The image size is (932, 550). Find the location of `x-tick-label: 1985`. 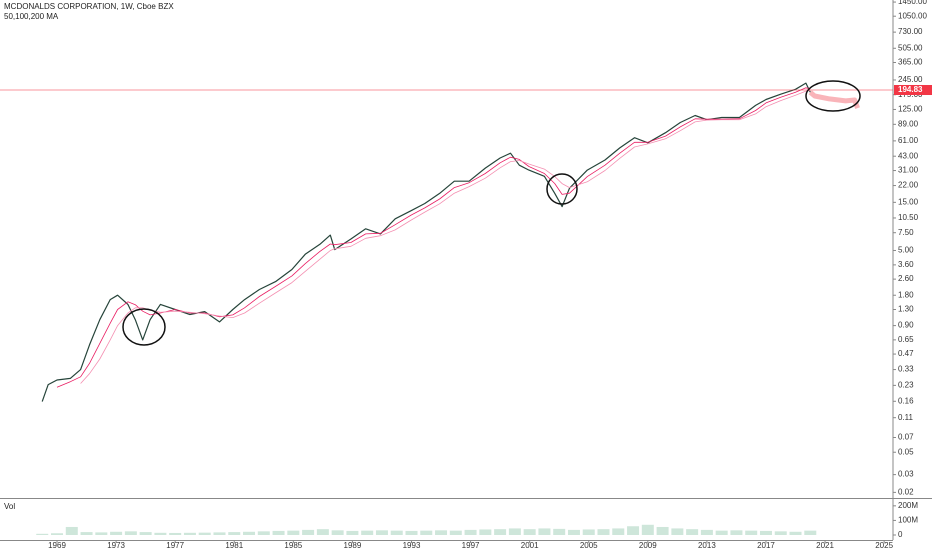

x-tick-label: 1985 is located at coordinates (293, 545).